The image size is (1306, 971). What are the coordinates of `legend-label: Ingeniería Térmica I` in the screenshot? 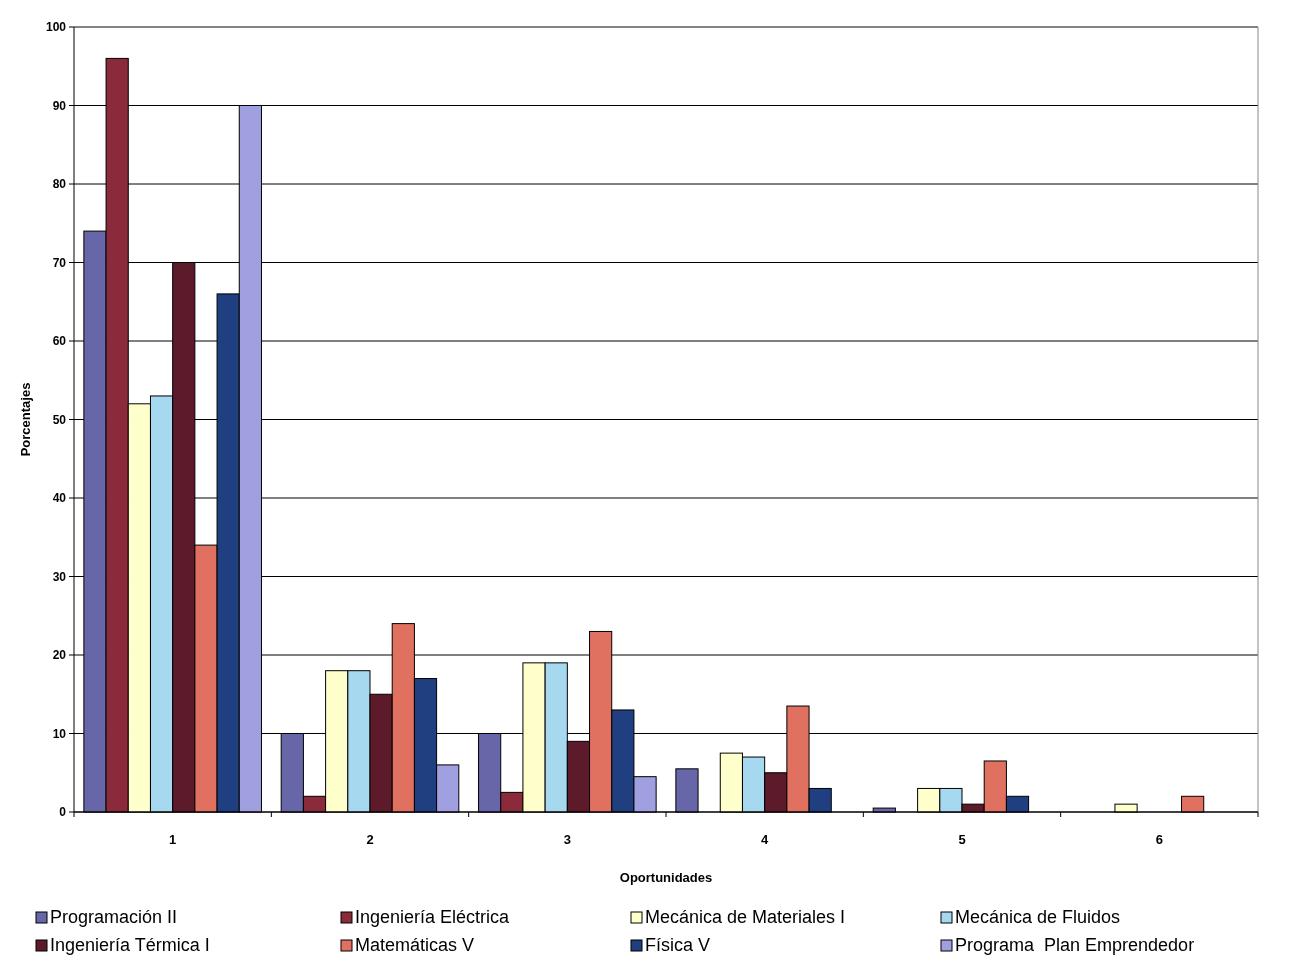 It's located at (130, 945).